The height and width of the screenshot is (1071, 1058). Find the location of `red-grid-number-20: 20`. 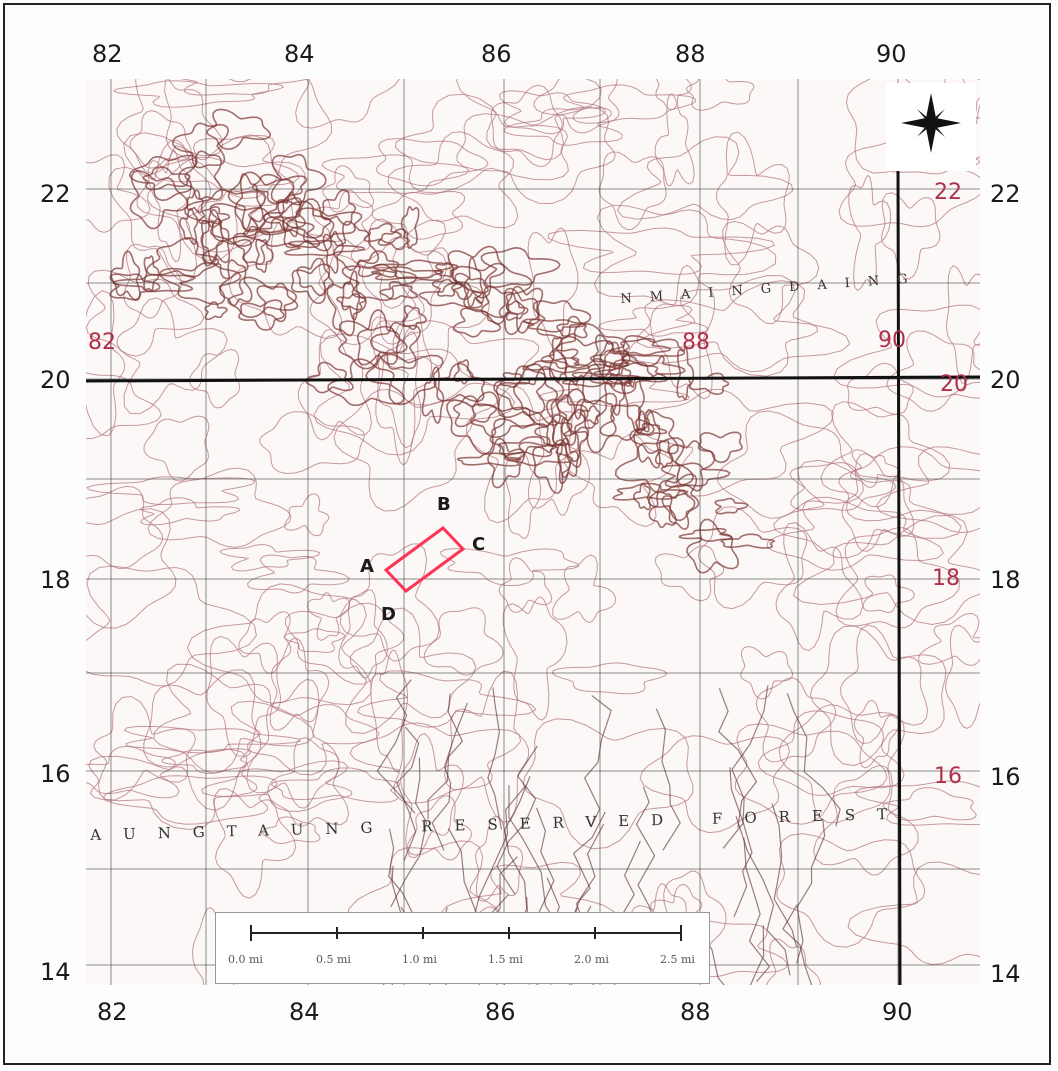

red-grid-number-20: 20 is located at coordinates (954, 384).